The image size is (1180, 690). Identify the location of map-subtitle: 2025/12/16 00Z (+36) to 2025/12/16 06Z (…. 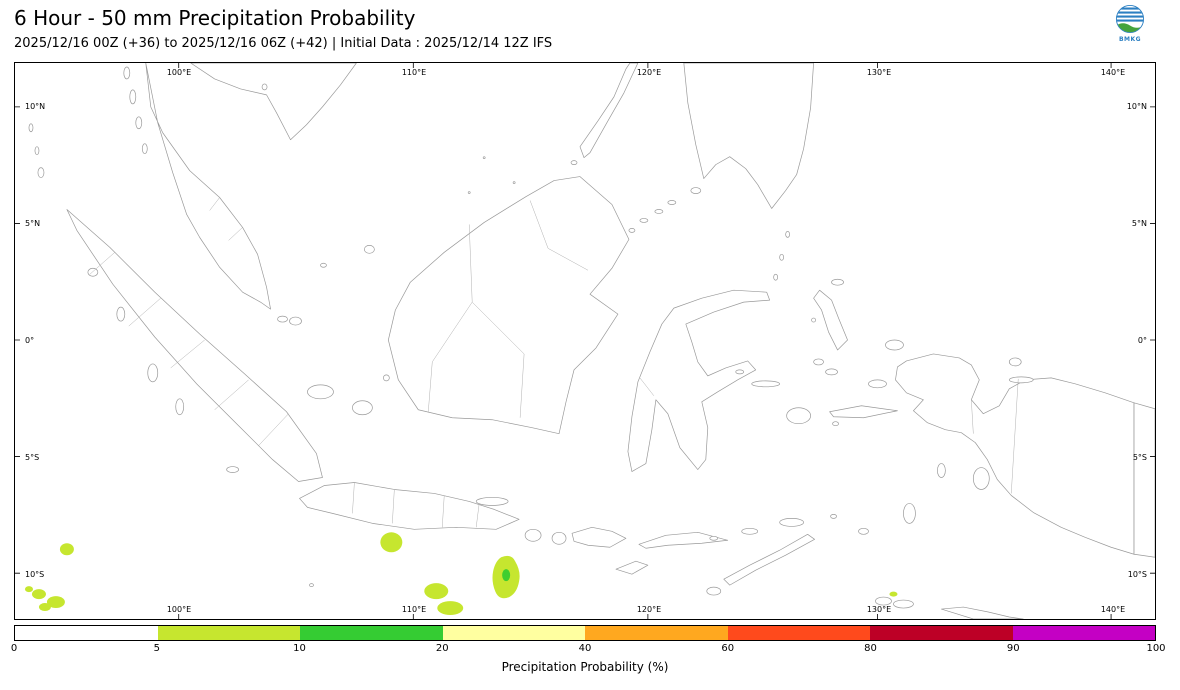
(283, 43).